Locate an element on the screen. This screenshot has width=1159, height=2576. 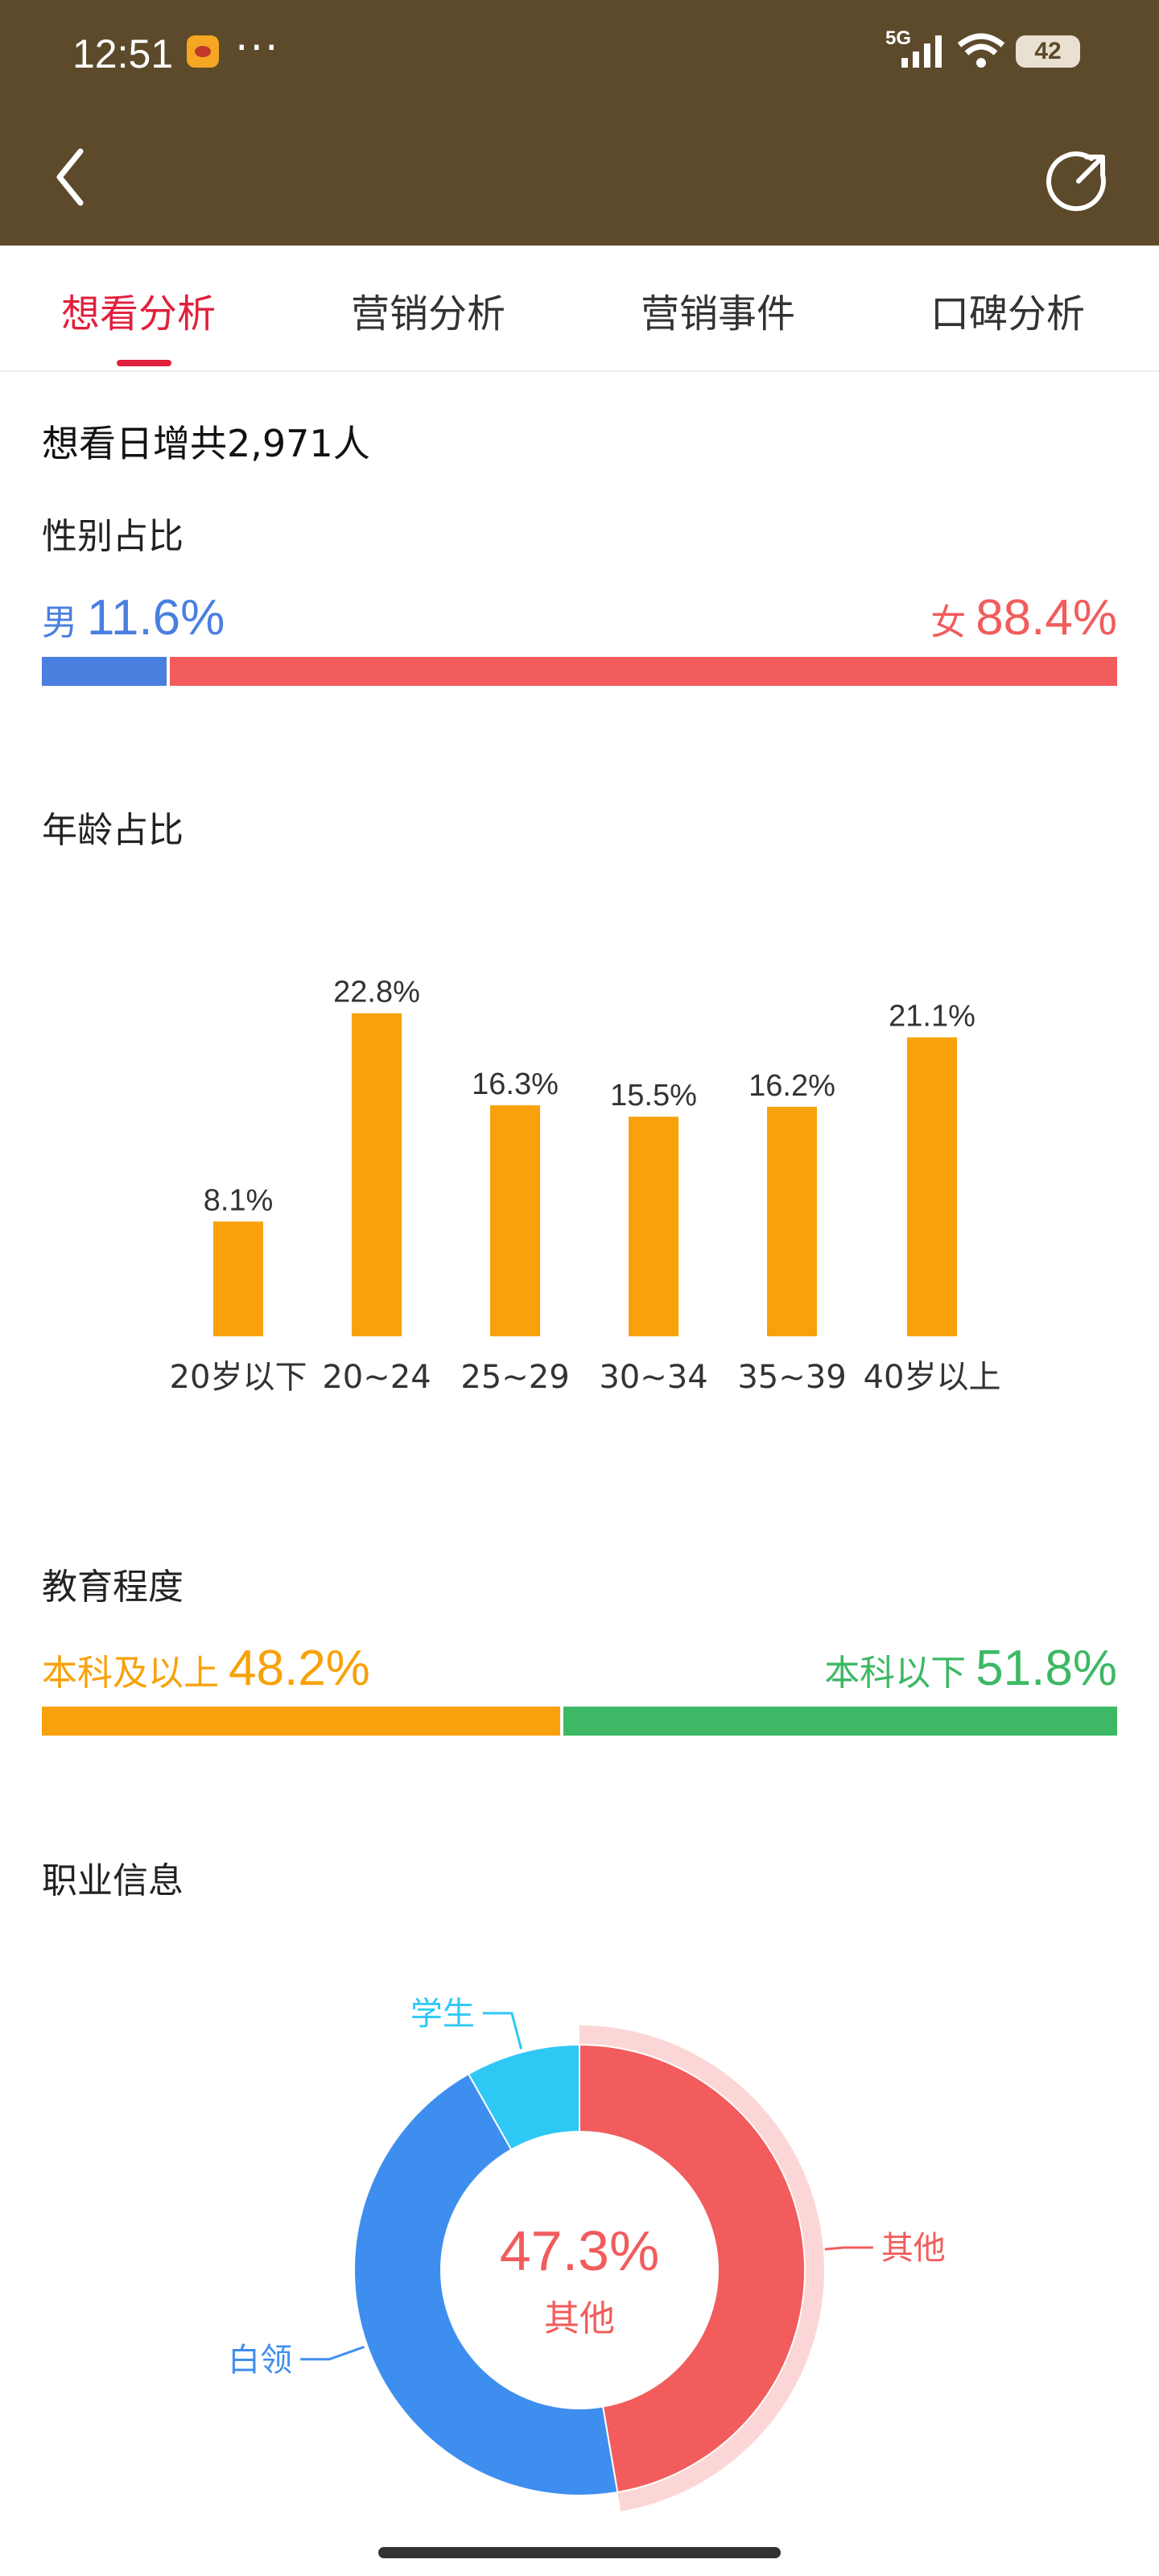
battery-icon: 42 is located at coordinates (1048, 51).